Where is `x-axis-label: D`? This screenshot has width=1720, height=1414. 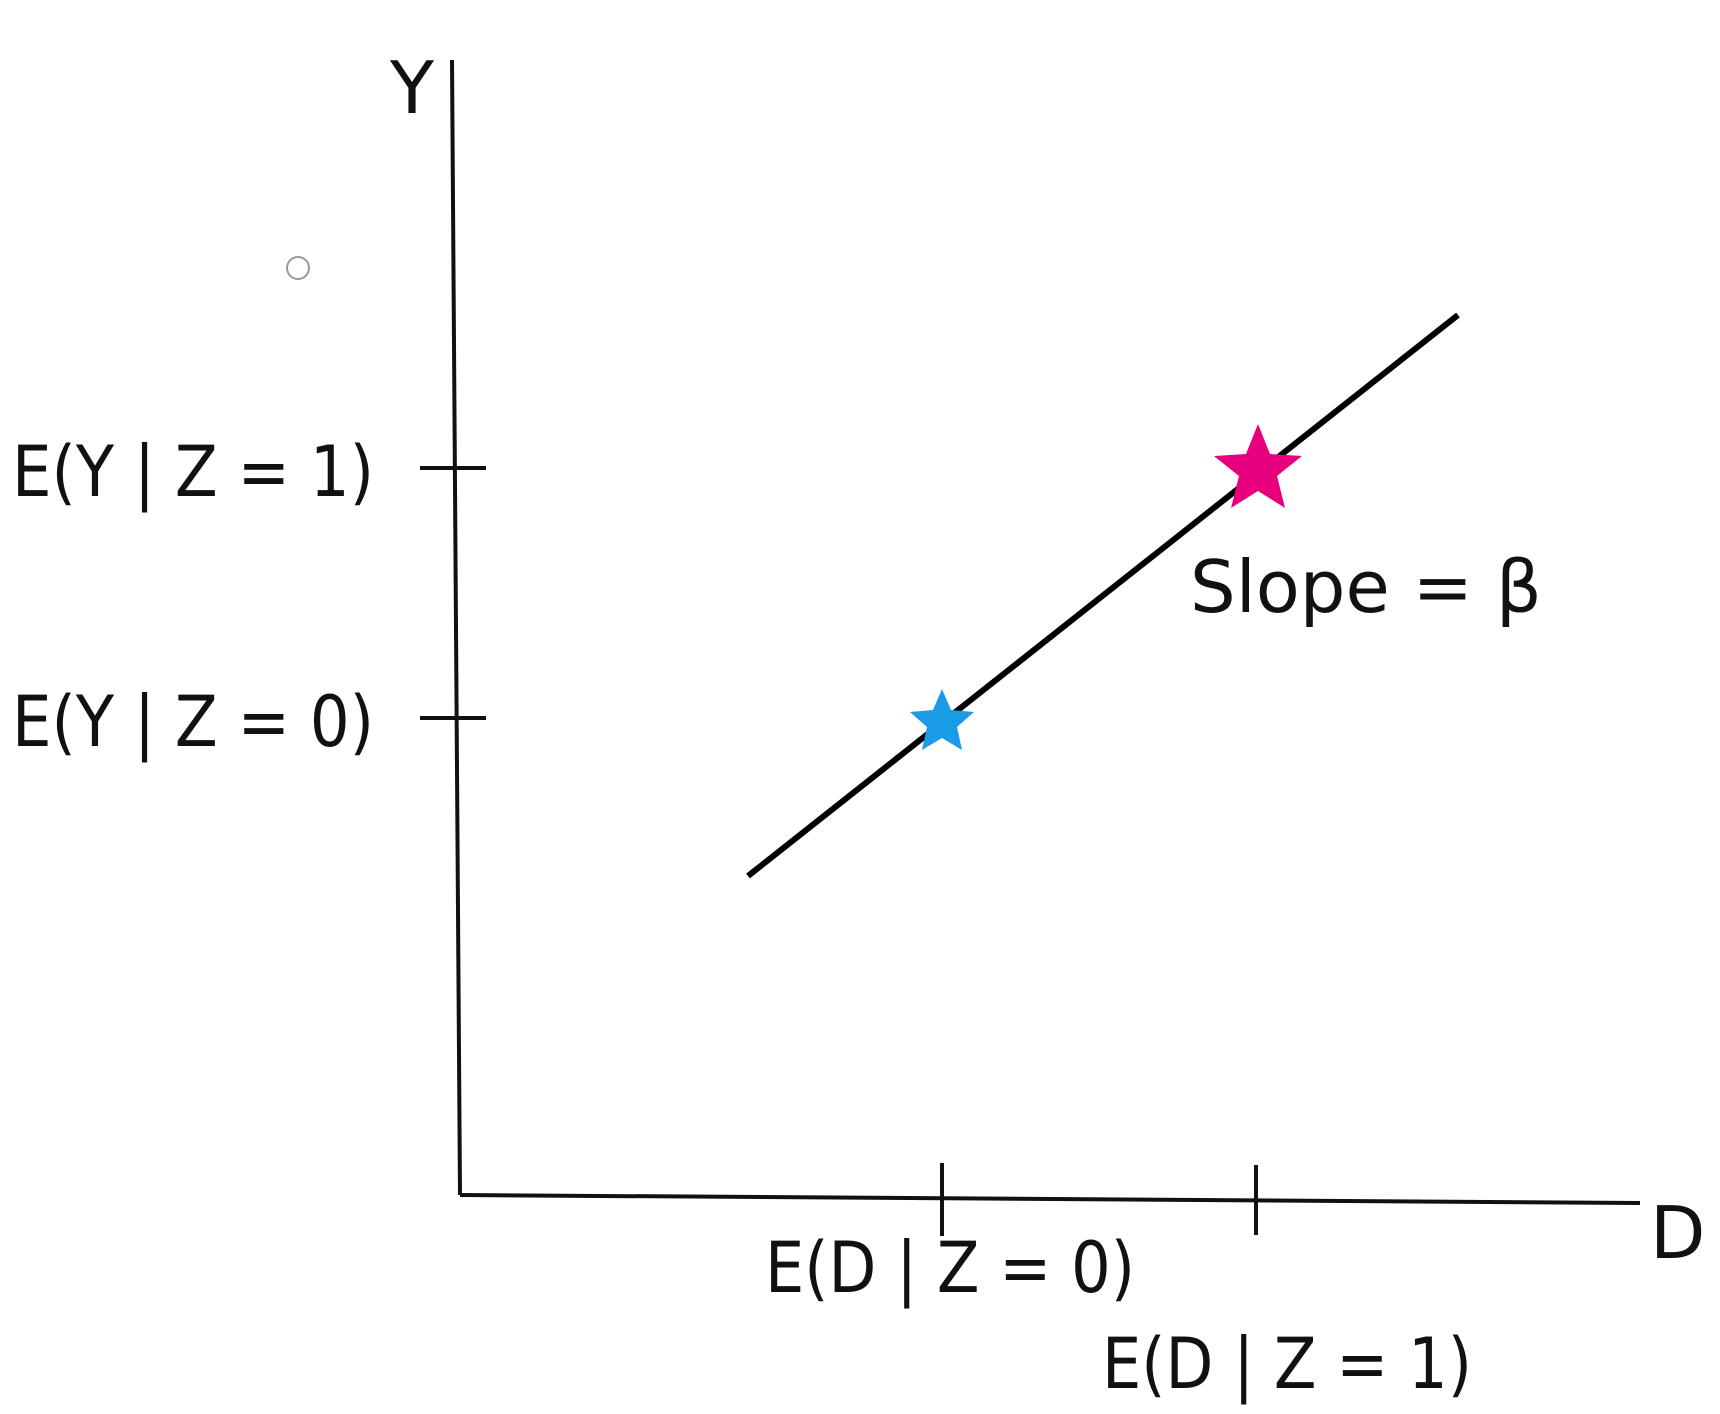 x-axis-label: D is located at coordinates (1677, 1233).